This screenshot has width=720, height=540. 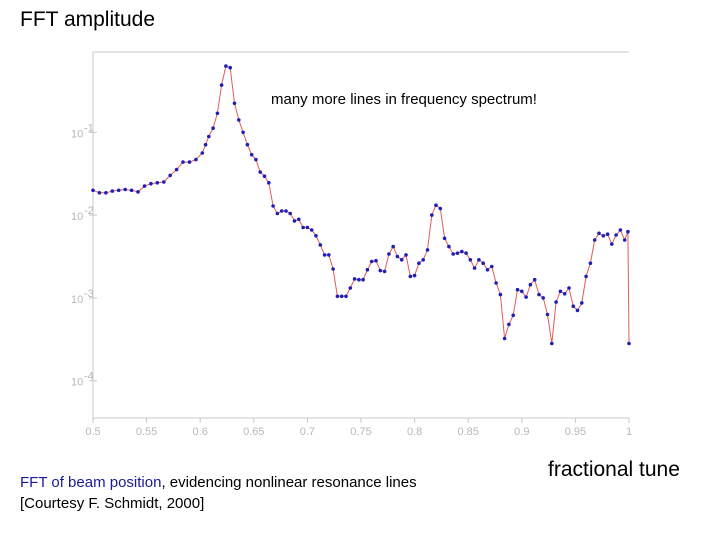 I want to click on y-tick-exponent: -2, so click(x=89, y=211).